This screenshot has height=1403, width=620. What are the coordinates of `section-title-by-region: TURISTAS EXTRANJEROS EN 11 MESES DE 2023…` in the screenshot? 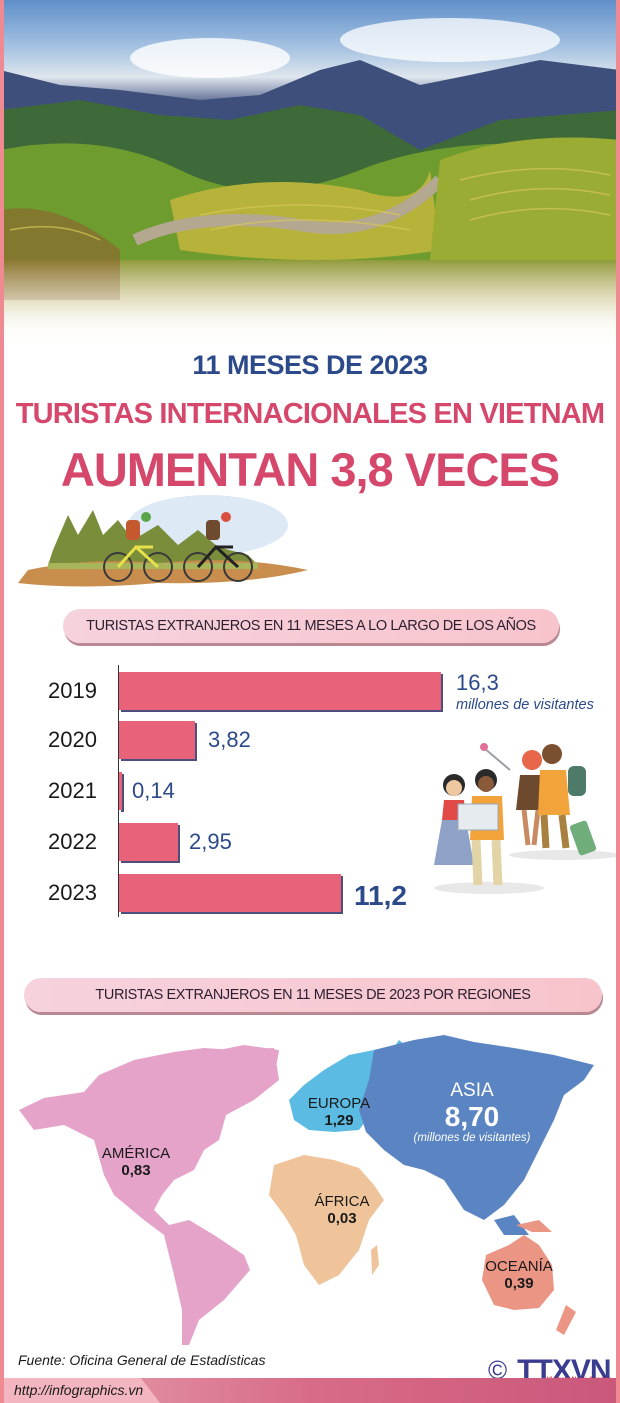 It's located at (313, 995).